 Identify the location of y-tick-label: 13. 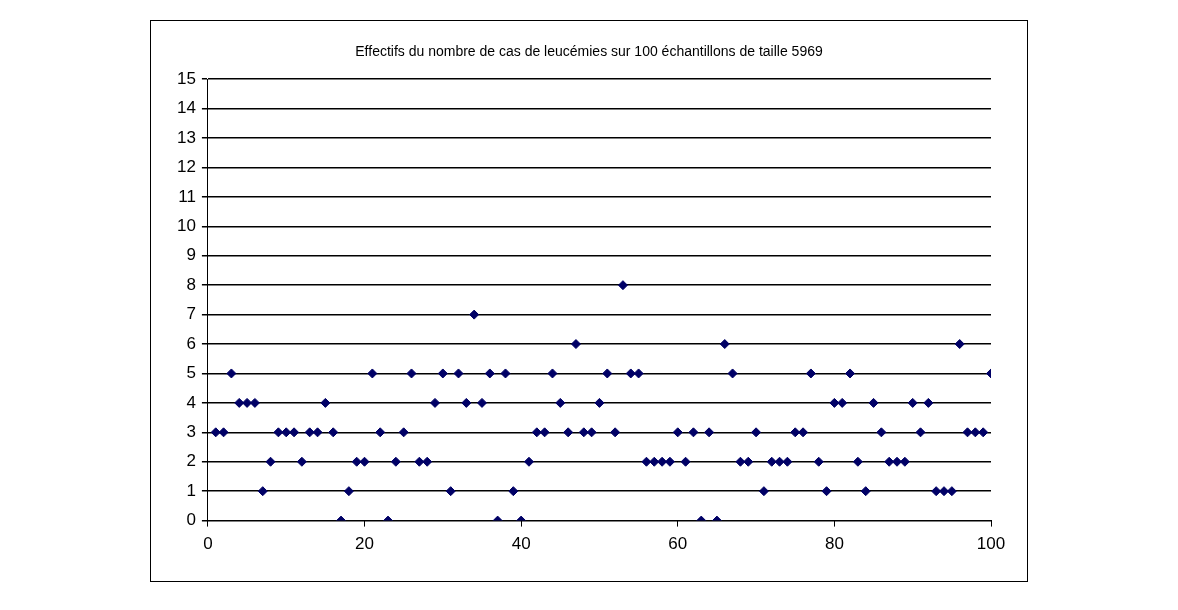
(186, 137).